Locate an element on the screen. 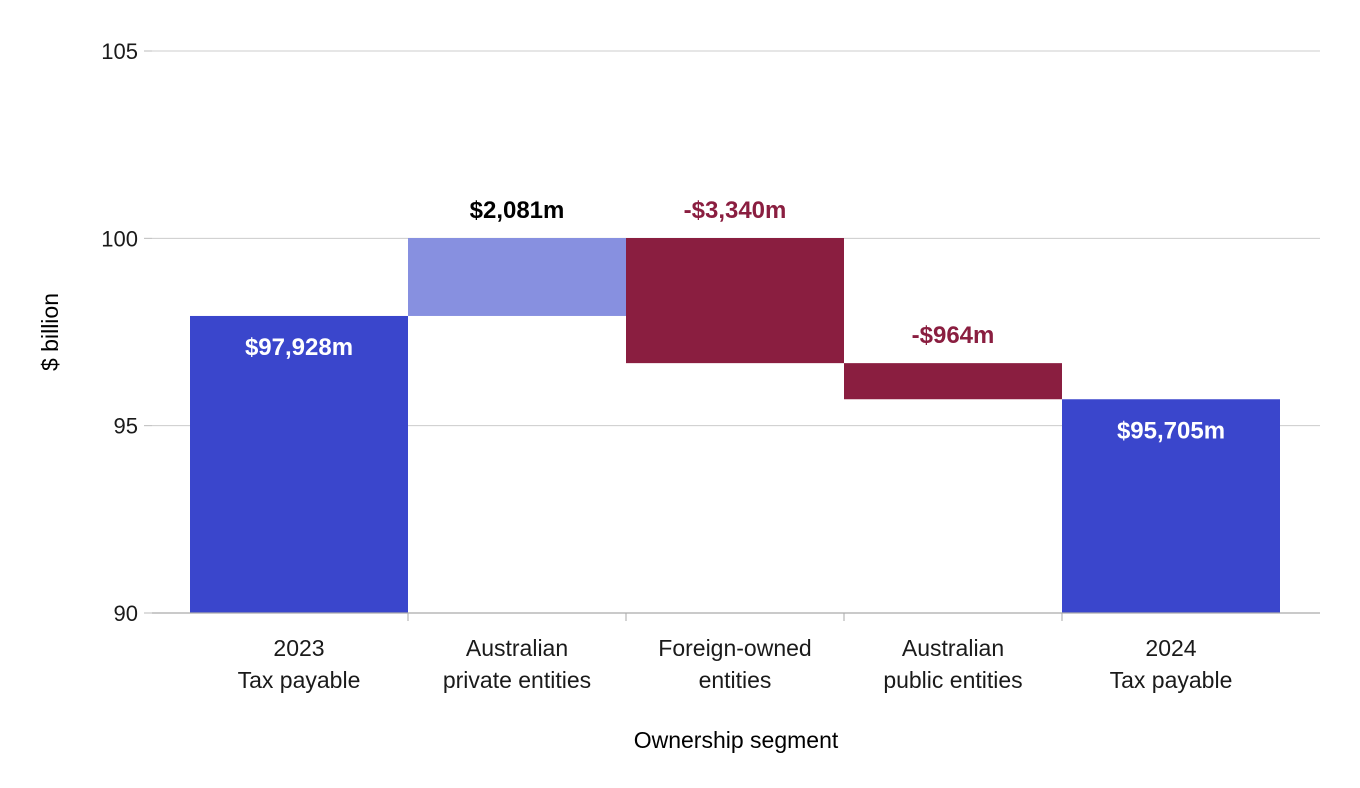 The image size is (1360, 788). data-label-1: $97,928m is located at coordinates (299, 347).